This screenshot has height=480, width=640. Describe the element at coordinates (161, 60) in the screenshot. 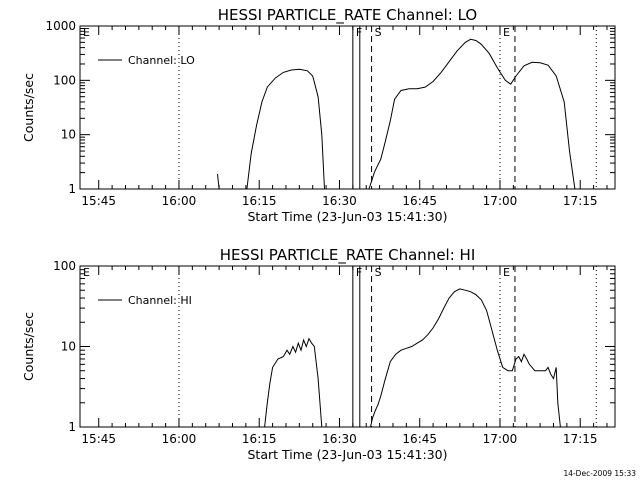

I see `legend-label: Channel: LO` at that location.